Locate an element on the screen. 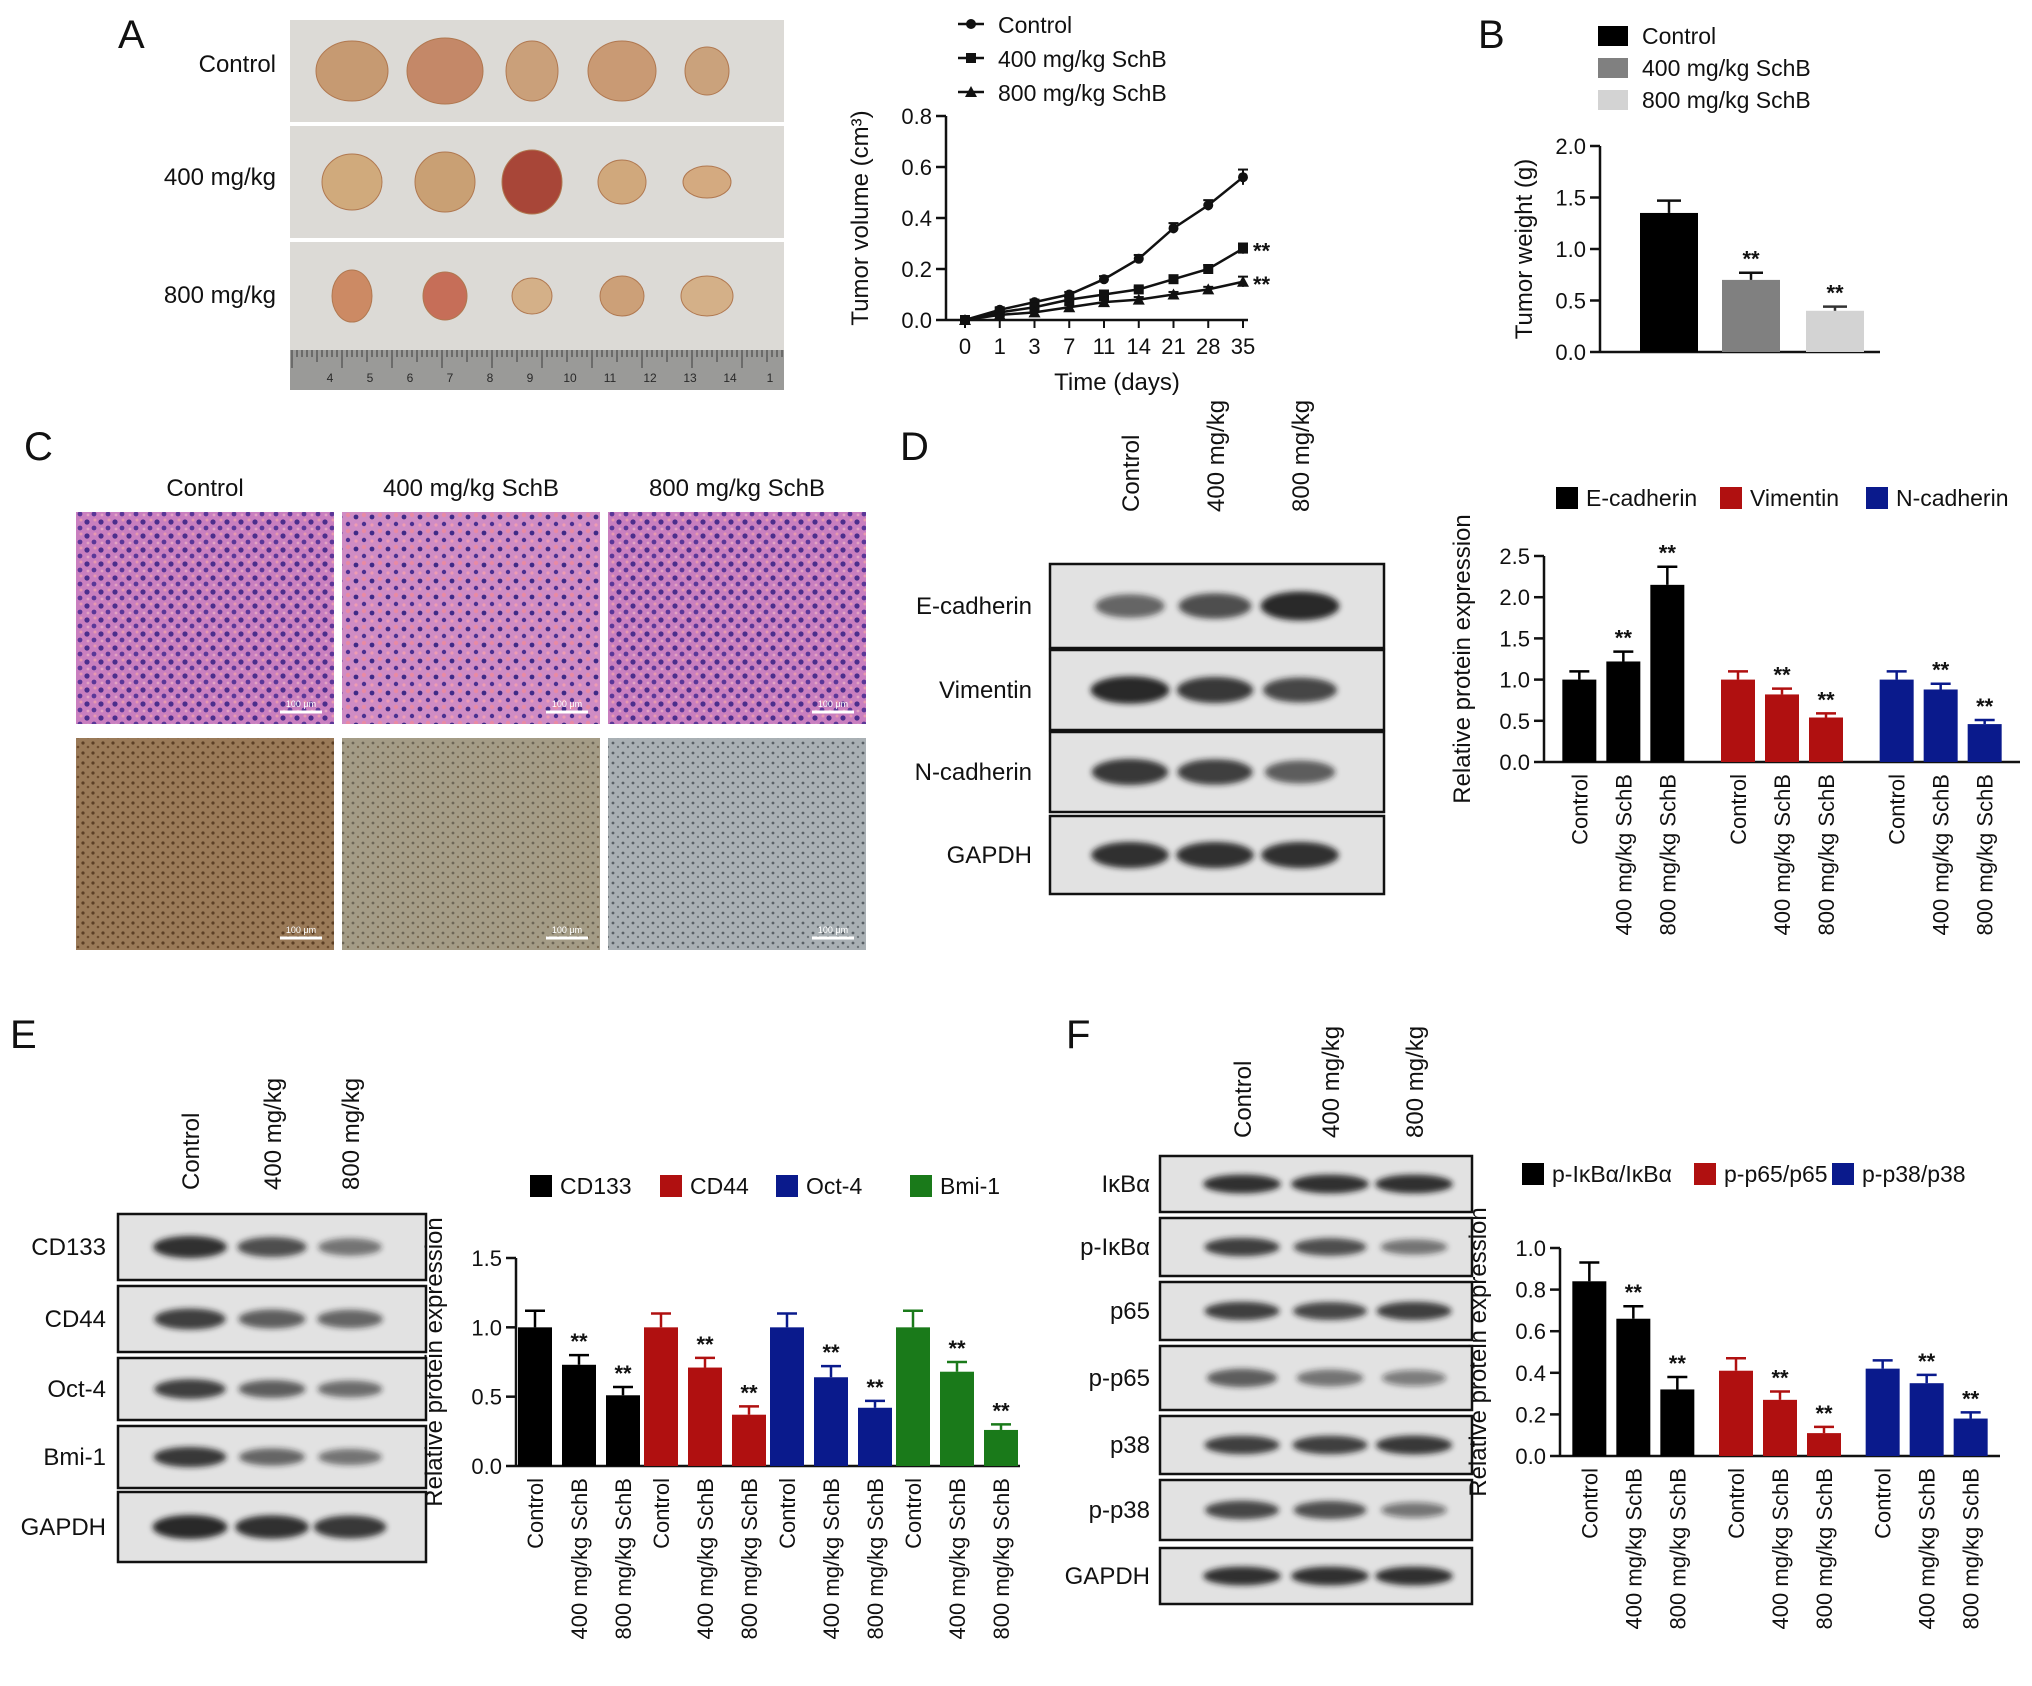  ihc-stain-image is located at coordinates (471, 844).